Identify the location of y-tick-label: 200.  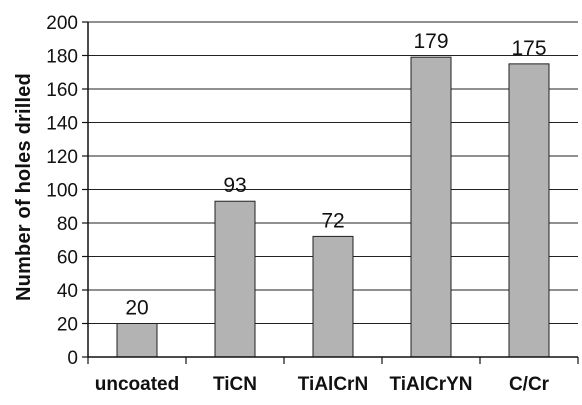
(62, 23).